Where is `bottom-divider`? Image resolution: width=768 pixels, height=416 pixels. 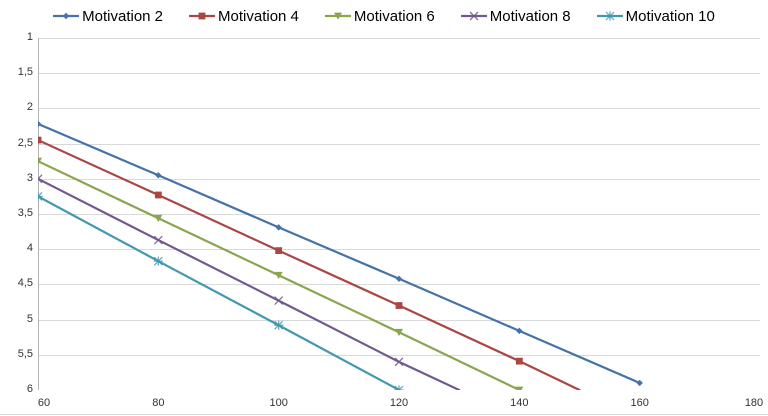 bottom-divider is located at coordinates (384, 414).